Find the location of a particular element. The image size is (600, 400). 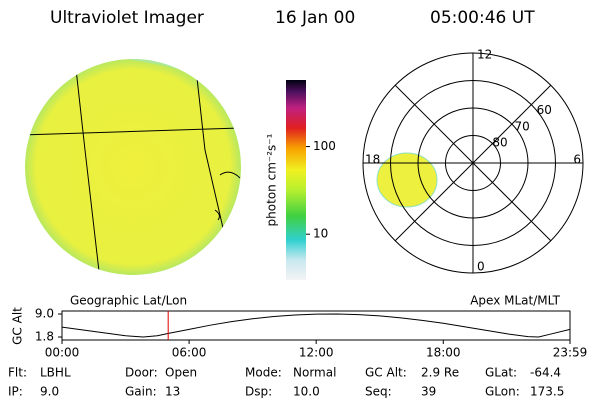

plot-frame is located at coordinates (316, 325).